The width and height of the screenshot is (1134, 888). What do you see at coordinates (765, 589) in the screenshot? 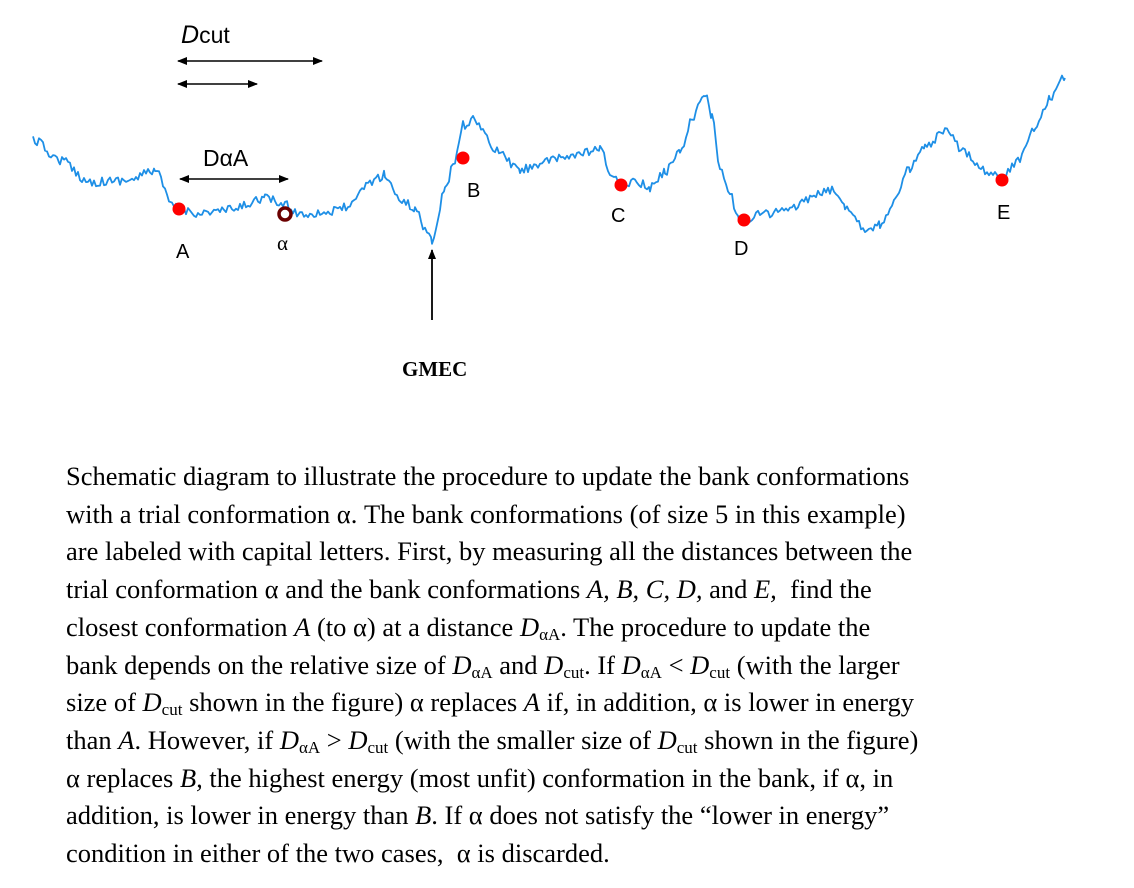
I see `caption-italic: E,` at bounding box center [765, 589].